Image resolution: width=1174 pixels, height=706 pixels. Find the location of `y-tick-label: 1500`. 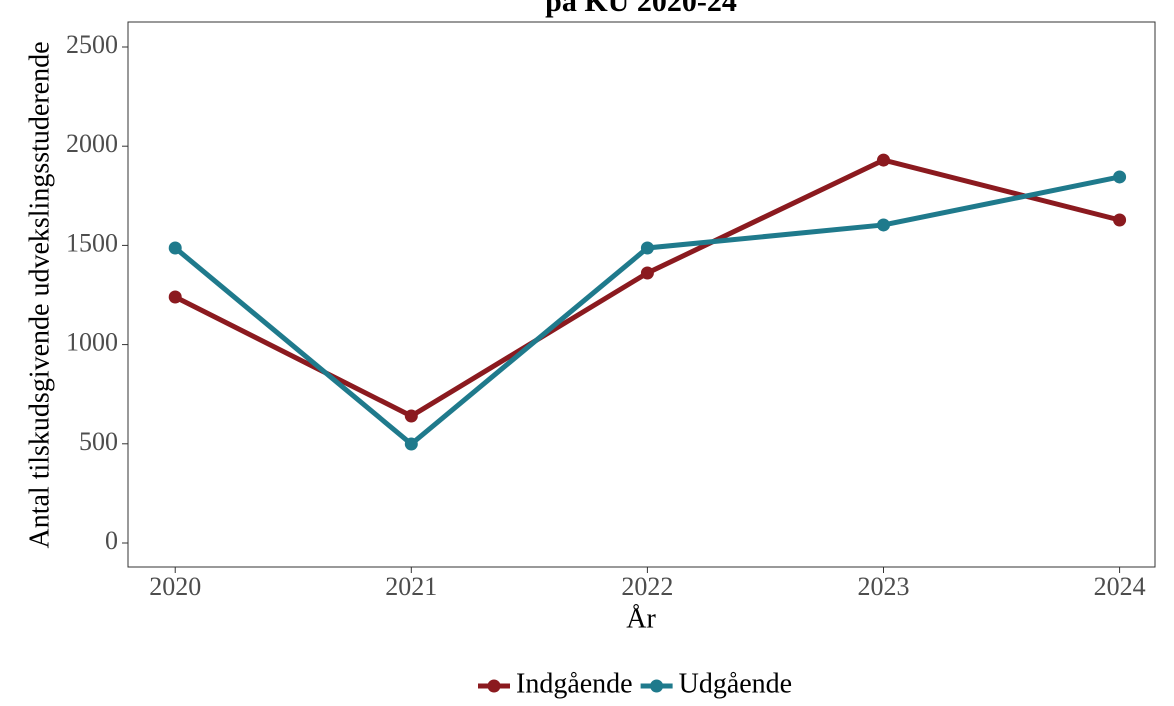

y-tick-label: 1500 is located at coordinates (92, 242).